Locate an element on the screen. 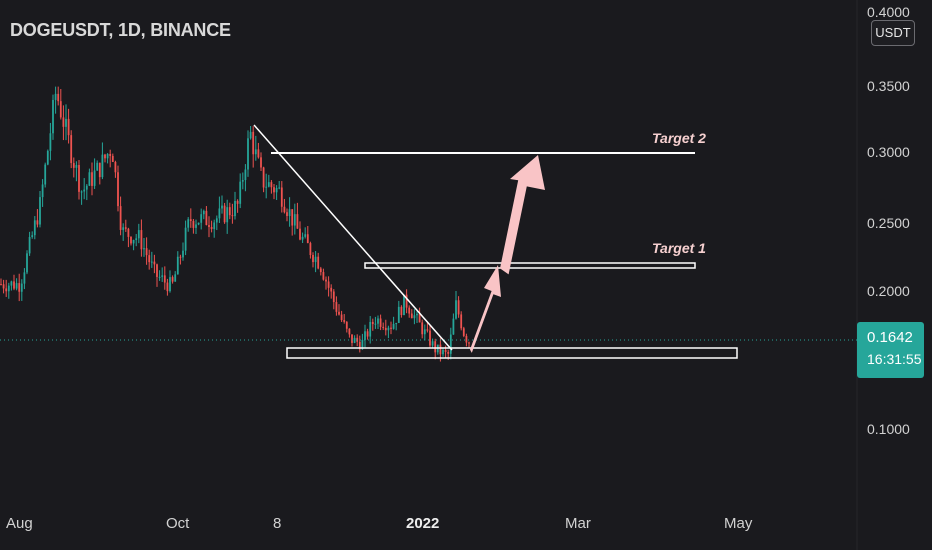  target-2-label: Target 2 is located at coordinates (679, 138).